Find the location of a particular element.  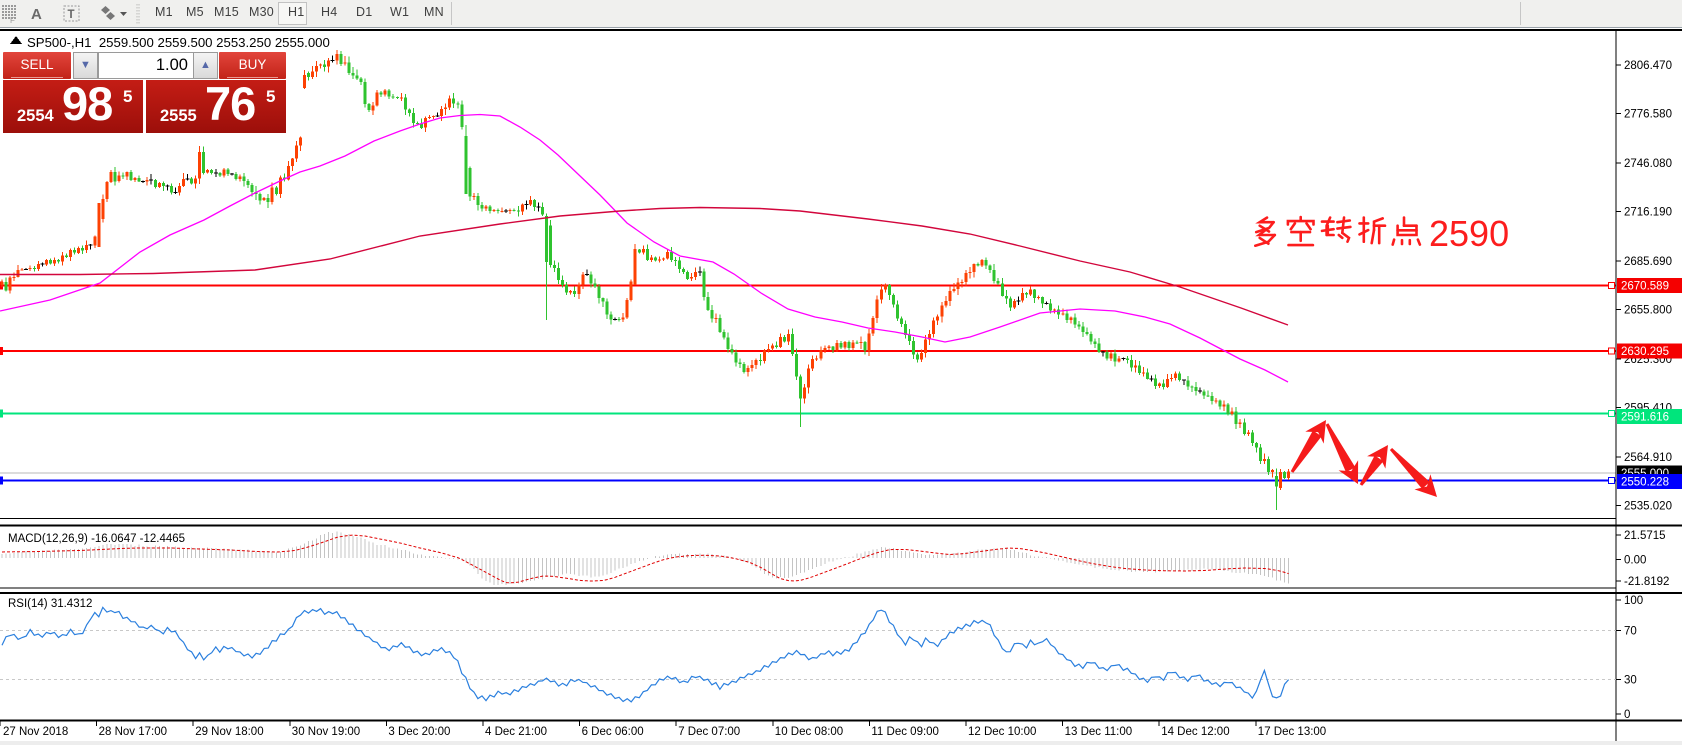

svg-text: 29 Nov 18:00 is located at coordinates (229, 732).